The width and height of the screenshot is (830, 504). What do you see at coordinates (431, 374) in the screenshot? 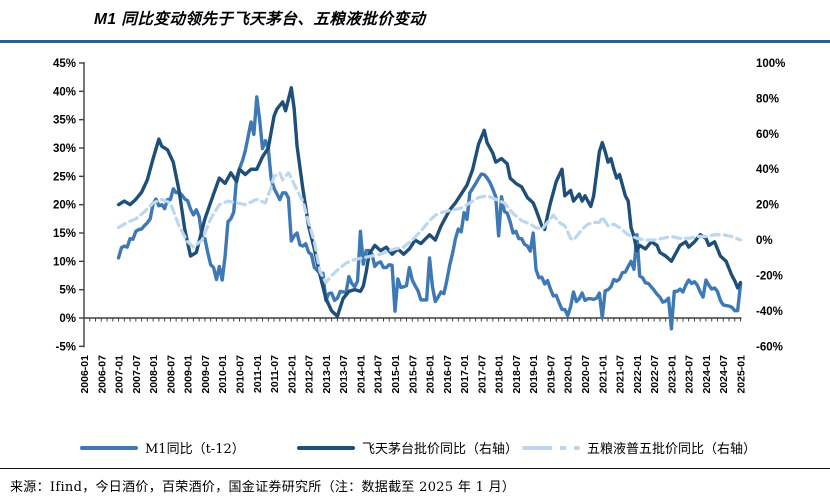
I see `svg-text: 2016-01` at bounding box center [431, 374].